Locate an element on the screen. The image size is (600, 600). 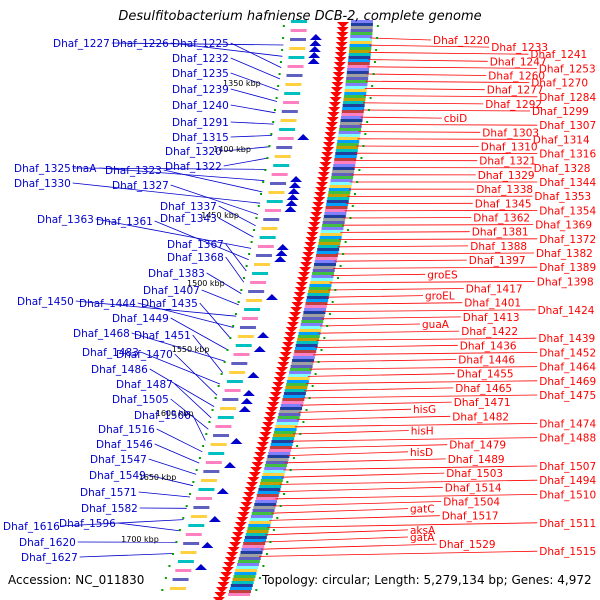
right-gene-label: Dhaf_1489 is located at coordinates (476, 460).